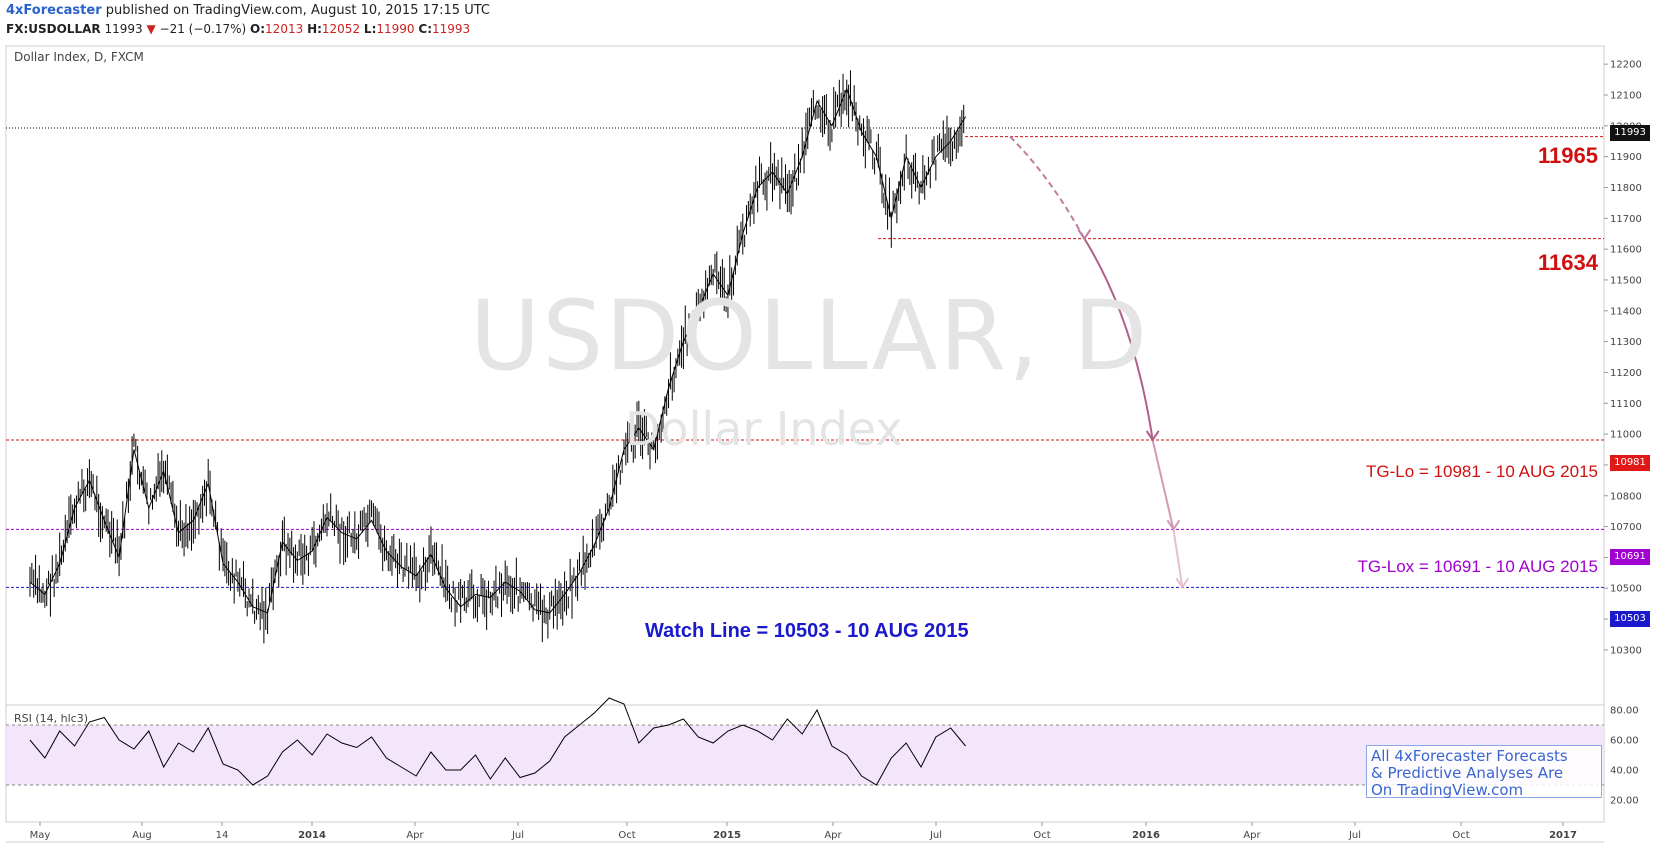  Describe the element at coordinates (727, 835) in the screenshot. I see `x-tick-label: 2015` at that location.